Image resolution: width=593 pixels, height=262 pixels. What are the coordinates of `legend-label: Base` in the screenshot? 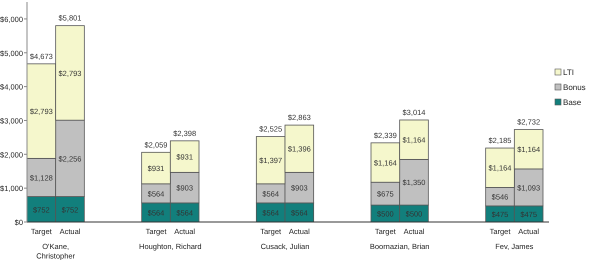 It's located at (572, 102).